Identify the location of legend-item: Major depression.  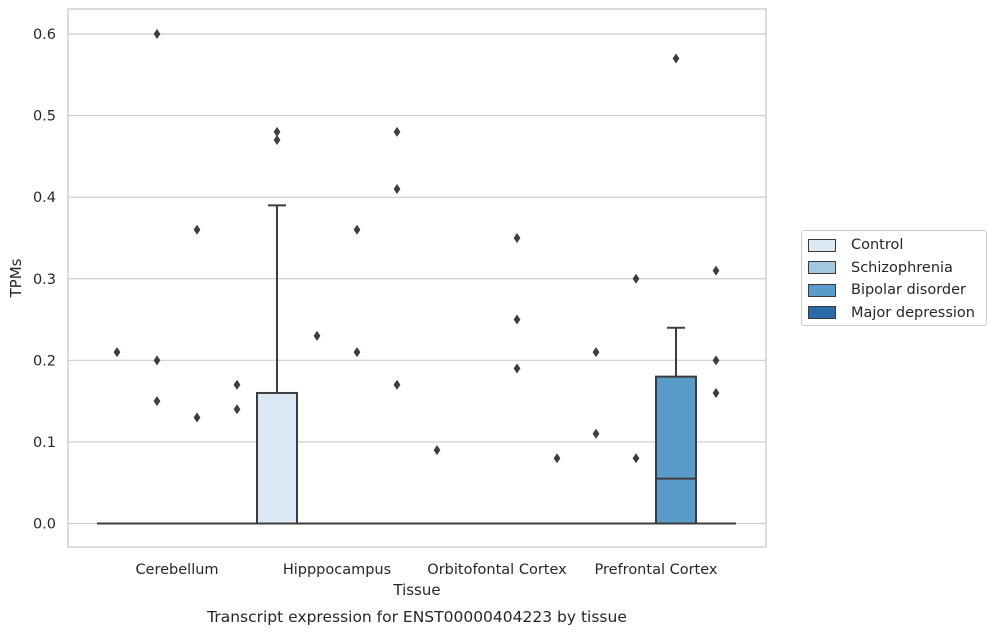
(891, 313).